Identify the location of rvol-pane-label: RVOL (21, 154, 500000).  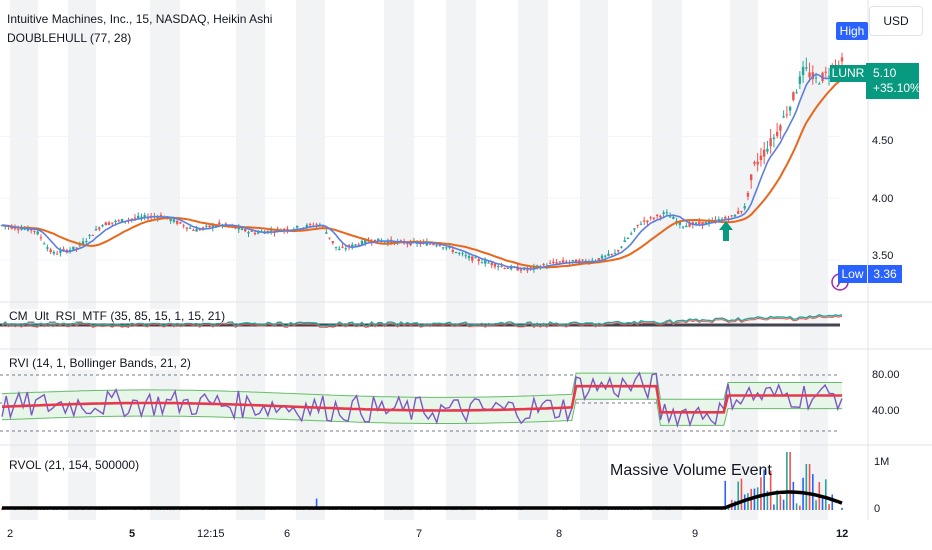
(74, 465).